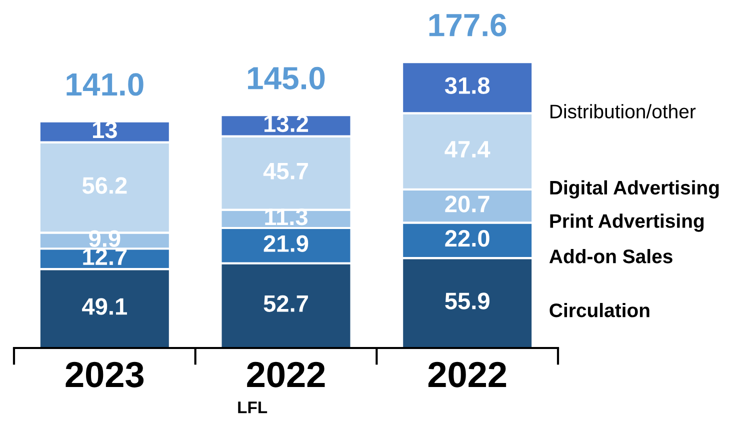 The image size is (750, 422). What do you see at coordinates (104, 306) in the screenshot?
I see `data-label: 49.1` at bounding box center [104, 306].